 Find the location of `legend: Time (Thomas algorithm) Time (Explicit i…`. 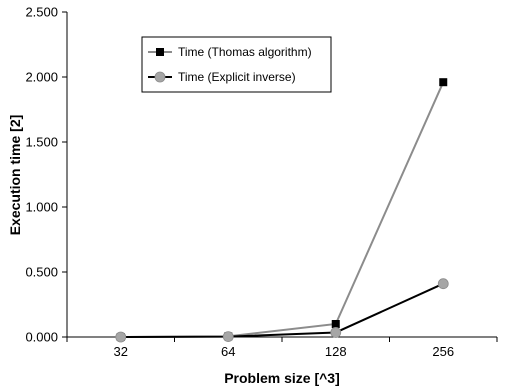

legend: Time (Thomas algorithm) Time (Explicit i… is located at coordinates (236, 64).